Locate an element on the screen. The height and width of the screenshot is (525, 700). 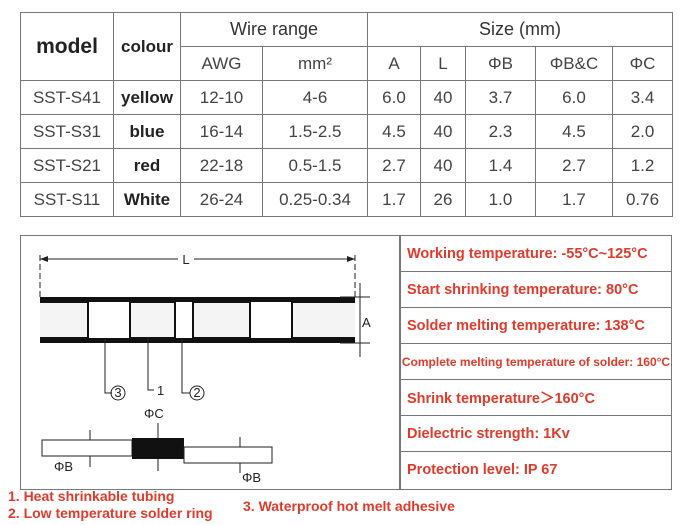
property-item: Working temperature: -55°C~125°C is located at coordinates (536, 254).